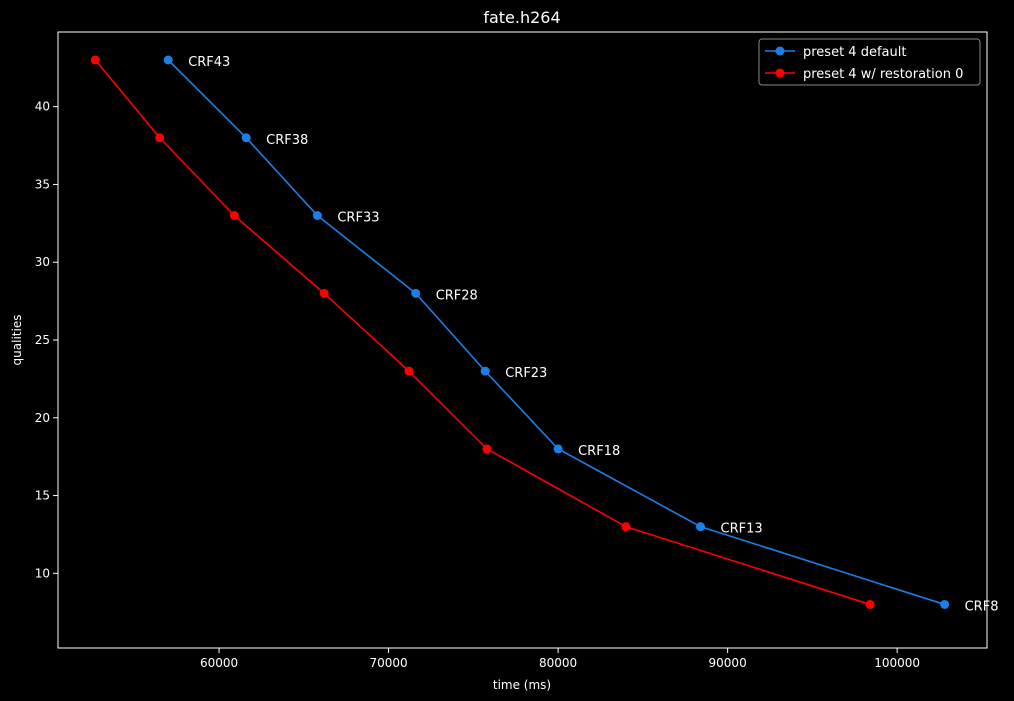  I want to click on y-tick-label: 20, so click(42, 418).